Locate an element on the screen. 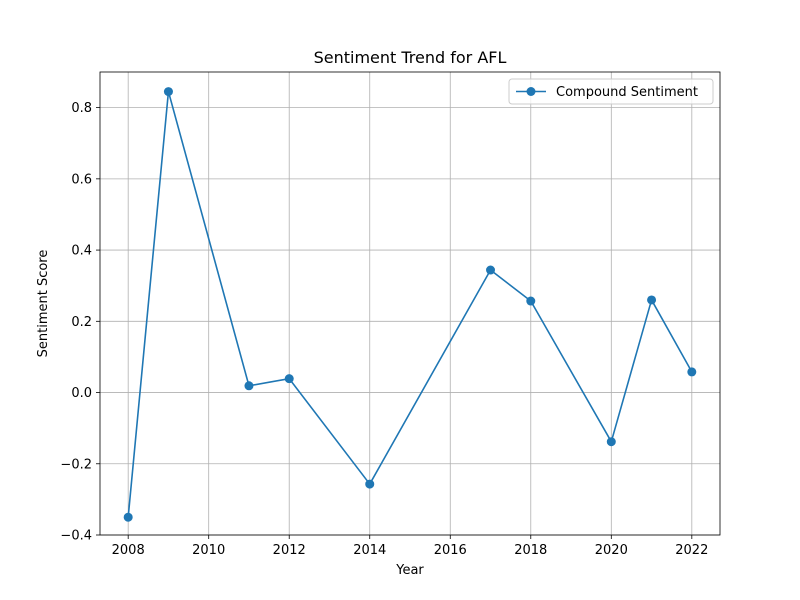 This screenshot has width=800, height=600. x-tick-label: 2022 is located at coordinates (691, 550).